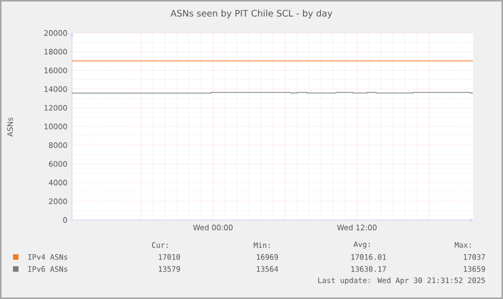  What do you see at coordinates (251, 14) in the screenshot?
I see `chart-title: ASNs seen by PIT Chile SCL - by day` at bounding box center [251, 14].